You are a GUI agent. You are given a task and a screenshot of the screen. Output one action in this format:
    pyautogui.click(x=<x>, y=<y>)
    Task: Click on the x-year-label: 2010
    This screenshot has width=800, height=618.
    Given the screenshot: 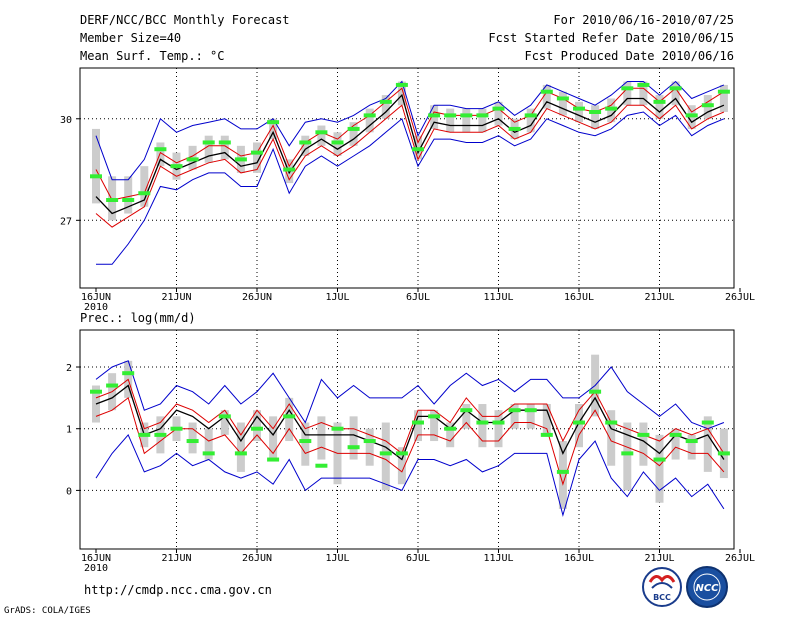 What is the action you would take?
    pyautogui.click(x=96, y=568)
    